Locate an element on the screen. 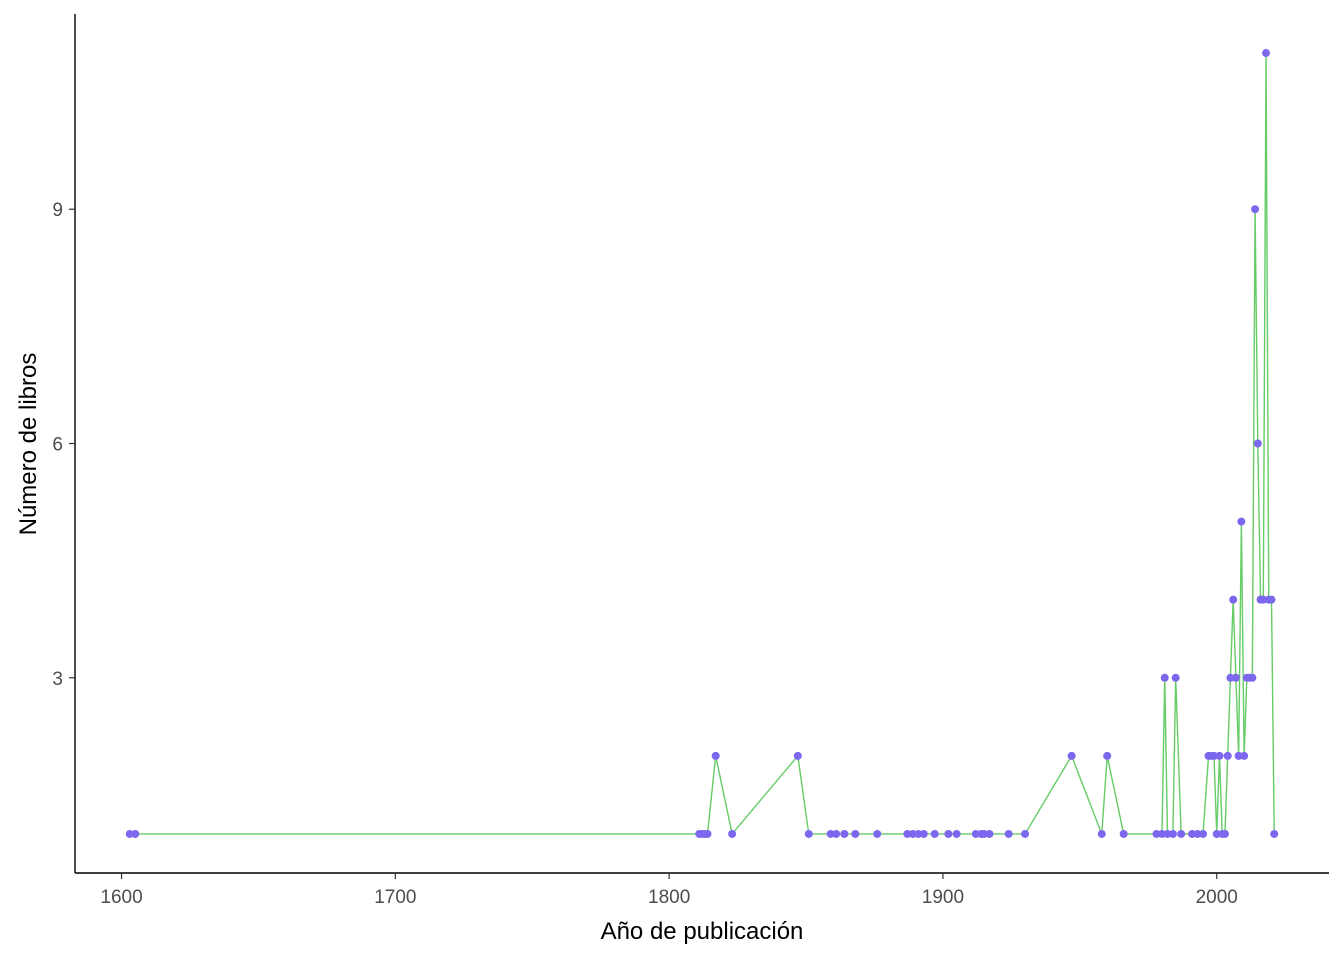 The image size is (1344, 960). x-tick-label: 2000 is located at coordinates (1217, 897).